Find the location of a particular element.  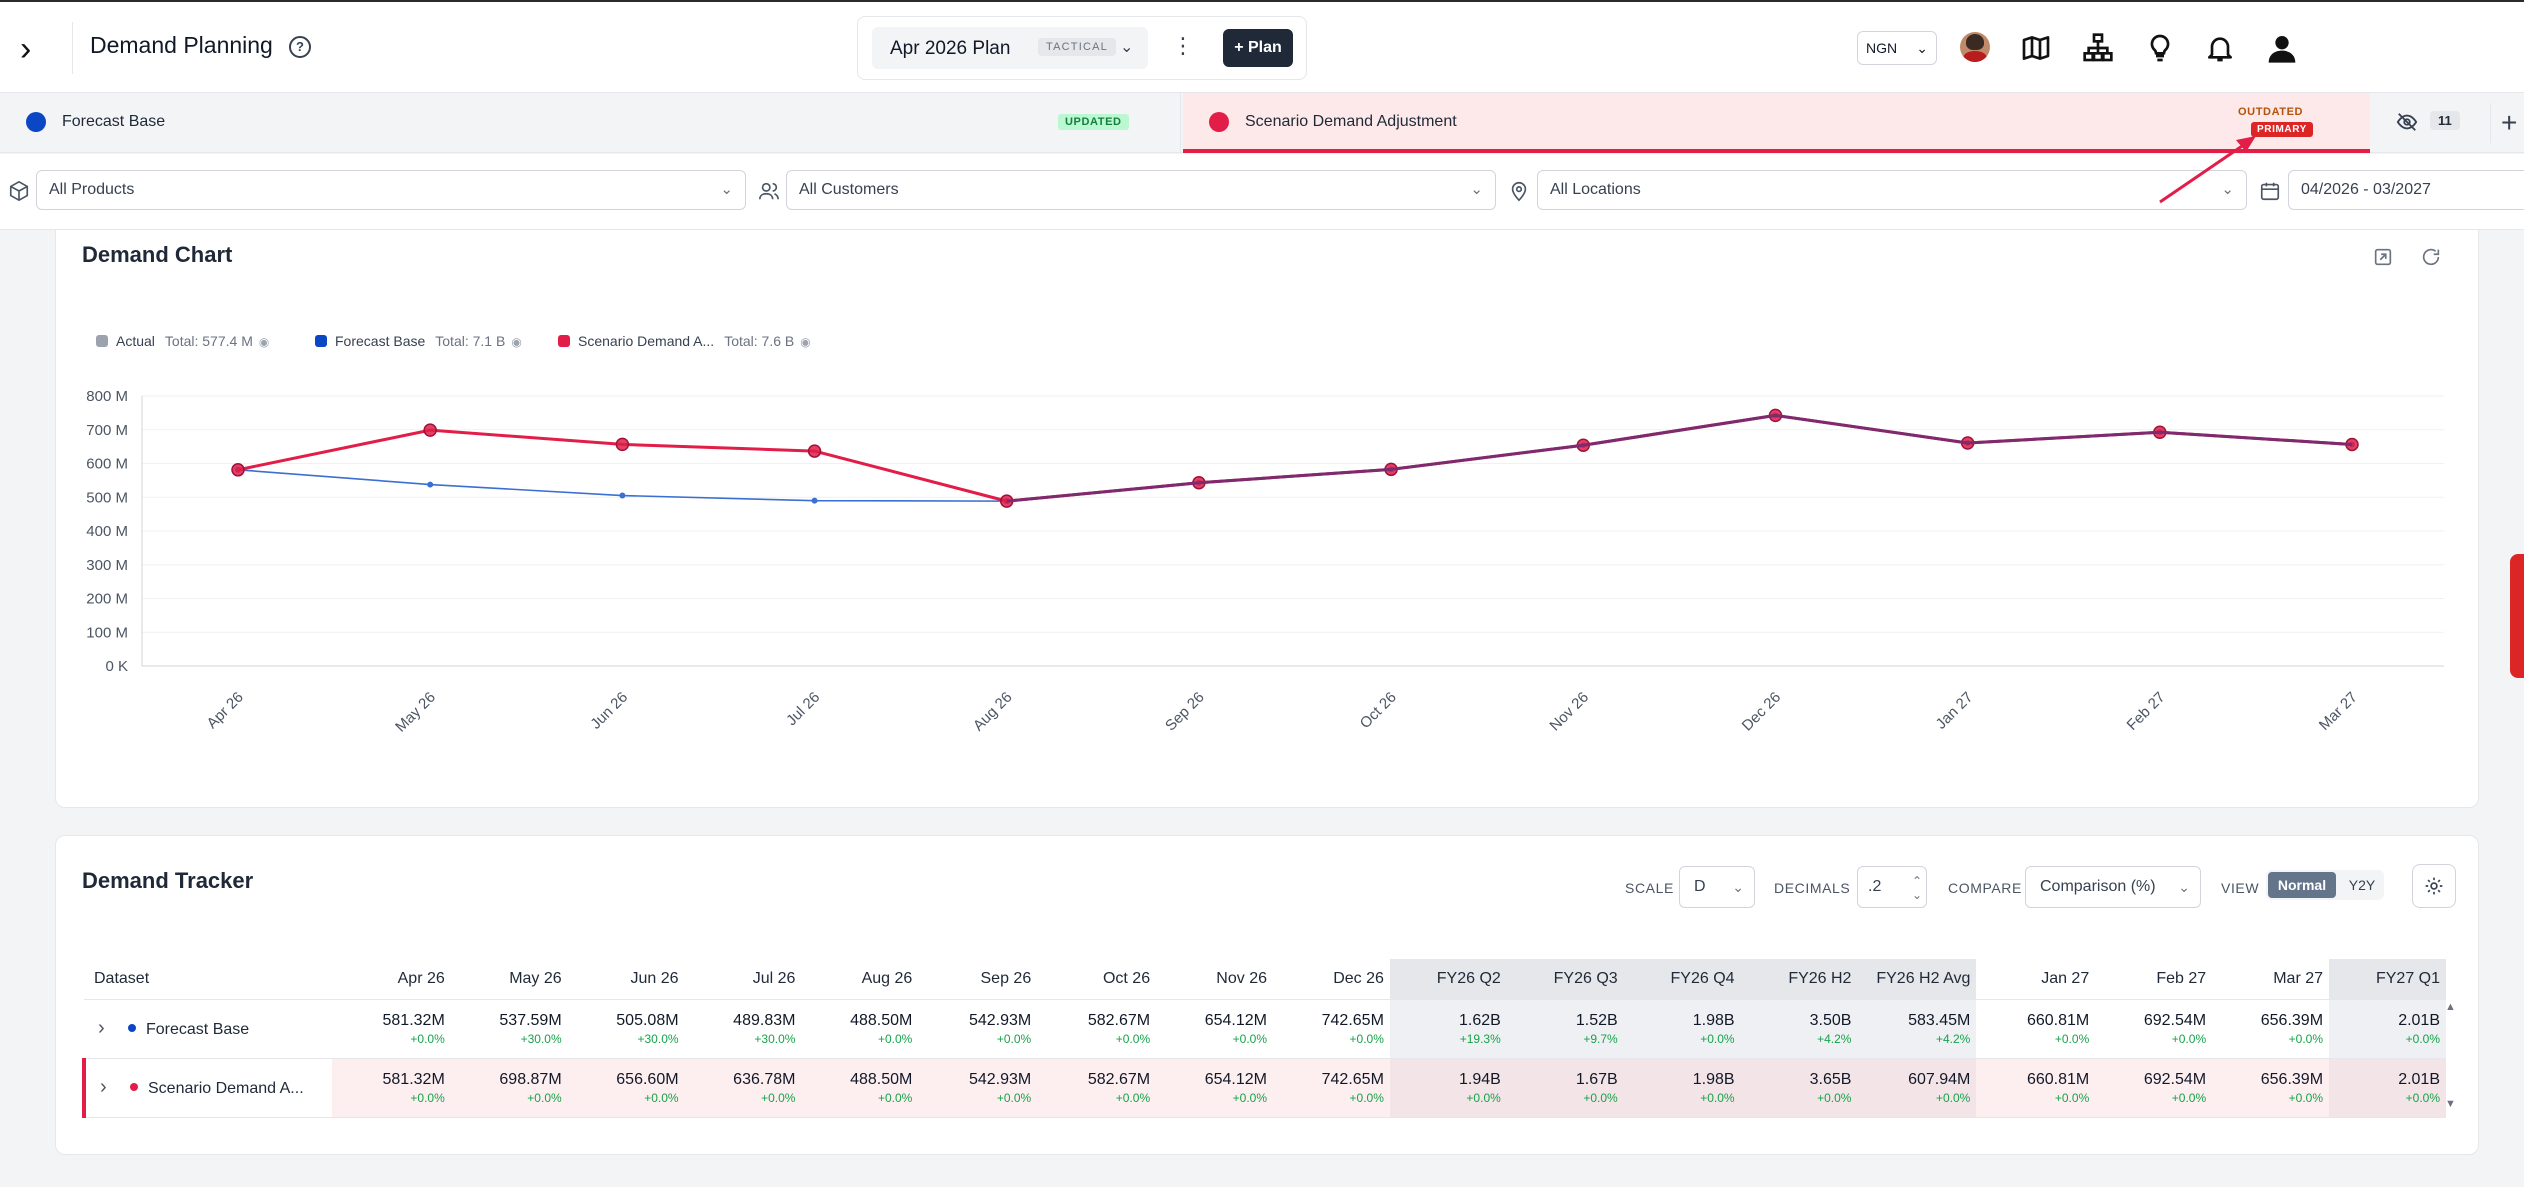

scroll-down-icon: ▼ is located at coordinates (2450, 1104).